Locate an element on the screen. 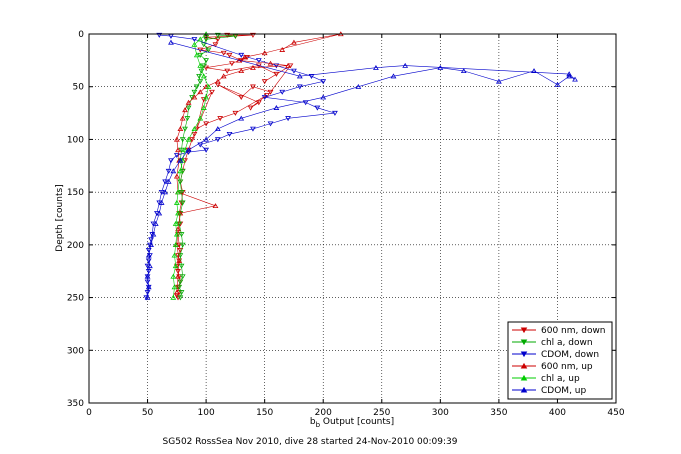  legend-item: chl a, down is located at coordinates (552, 343).